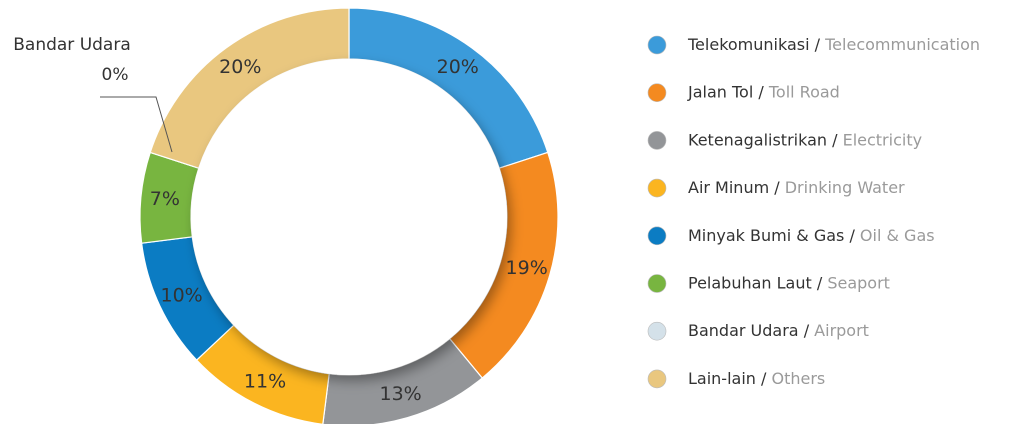 Image resolution: width=1026 pixels, height=424 pixels. What do you see at coordinates (265, 381) in the screenshot?
I see `slice-label: 11%` at bounding box center [265, 381].